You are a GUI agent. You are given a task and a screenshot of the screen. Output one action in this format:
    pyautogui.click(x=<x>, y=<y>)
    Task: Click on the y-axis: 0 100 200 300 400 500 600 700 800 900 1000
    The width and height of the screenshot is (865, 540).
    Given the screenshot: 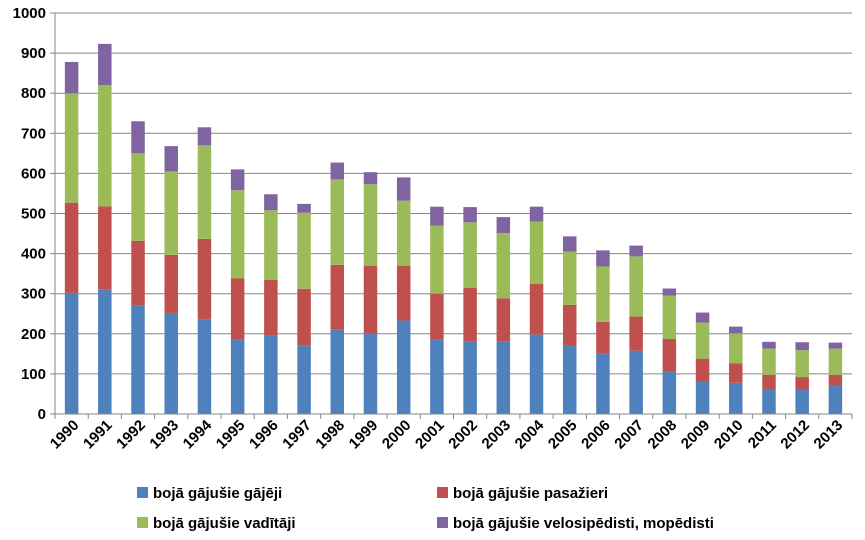 What is the action you would take?
    pyautogui.click(x=34, y=214)
    